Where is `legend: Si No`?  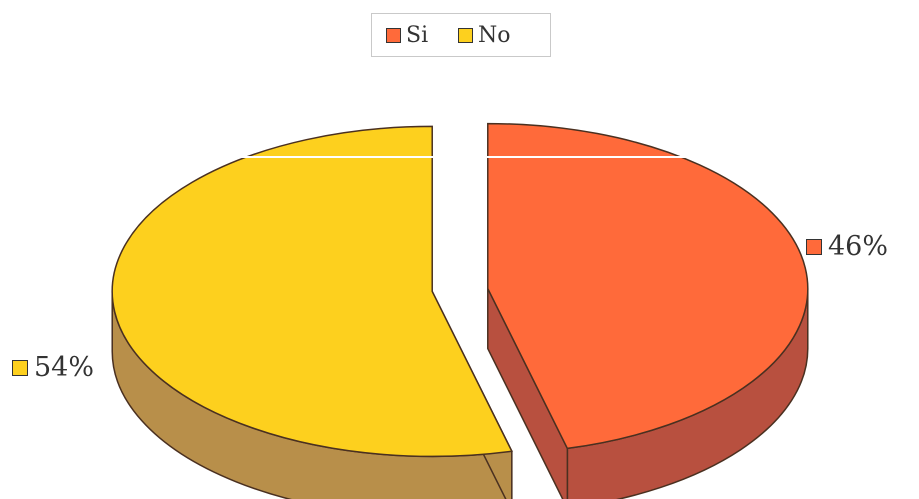 legend: Si No is located at coordinates (461, 35).